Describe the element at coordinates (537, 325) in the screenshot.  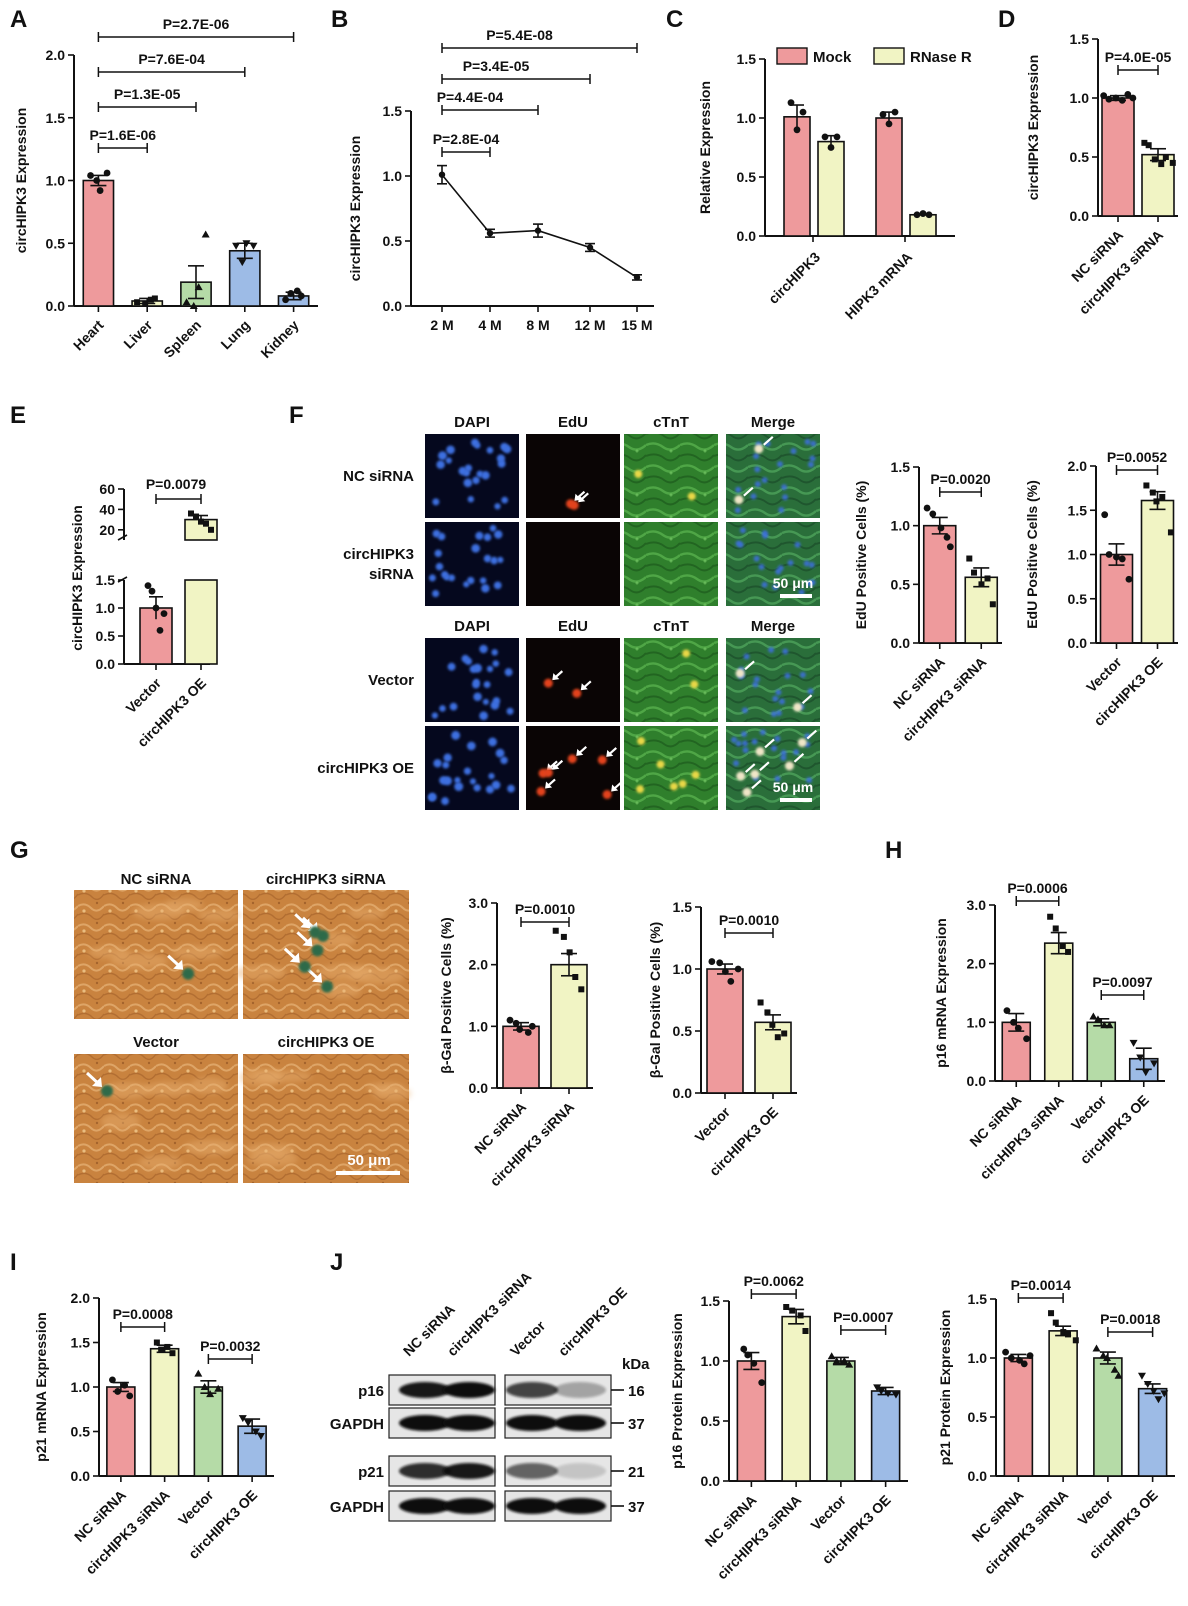
I see `x-tick-label: 8 M` at that location.